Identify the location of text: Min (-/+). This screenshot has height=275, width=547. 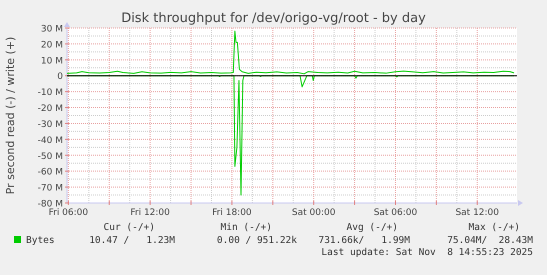
(246, 227).